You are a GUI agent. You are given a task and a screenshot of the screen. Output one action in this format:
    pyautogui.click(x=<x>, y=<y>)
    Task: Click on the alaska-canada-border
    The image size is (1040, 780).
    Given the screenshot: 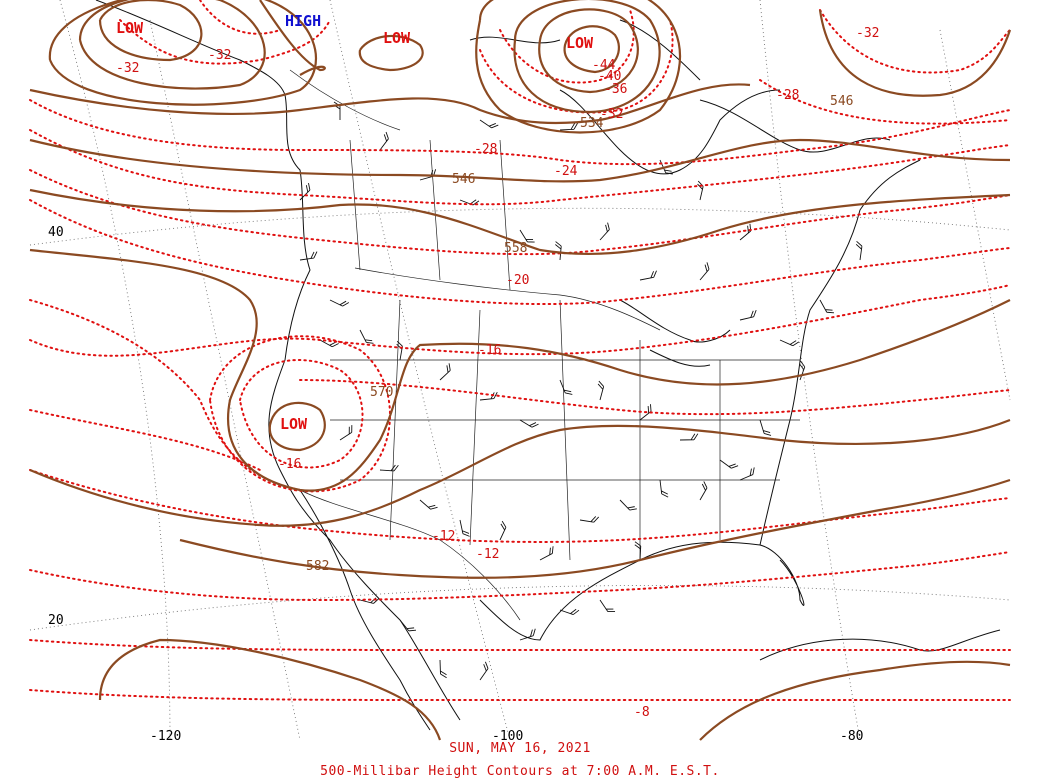 What is the action you would take?
    pyautogui.click(x=345, y=100)
    